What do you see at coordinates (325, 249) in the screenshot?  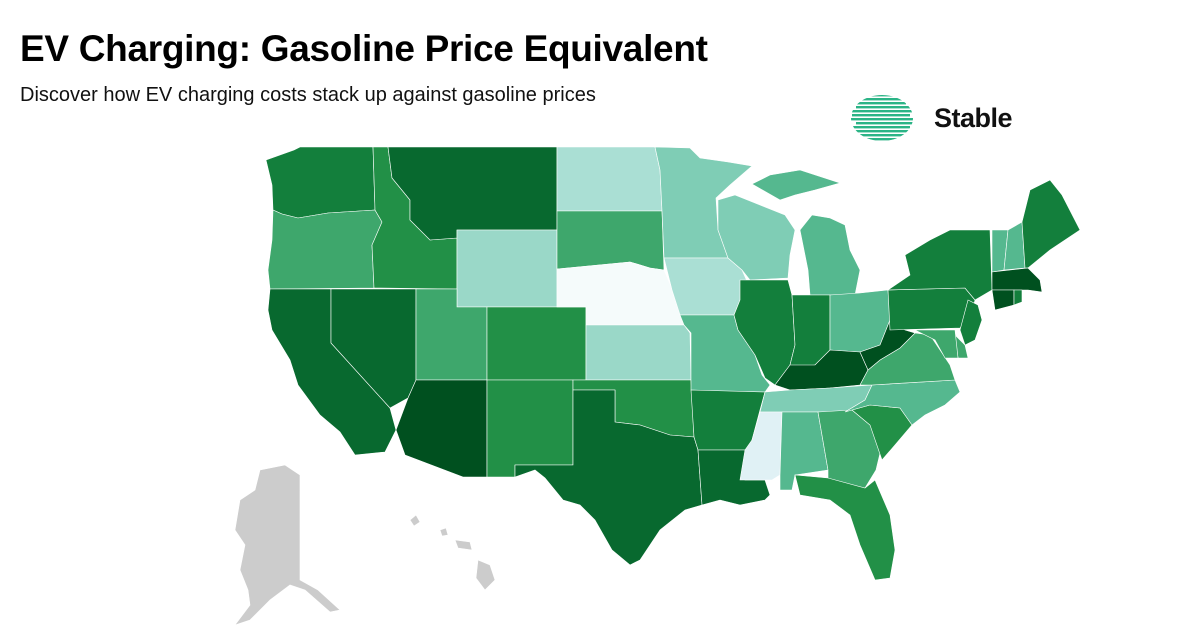 I see `state-OR` at bounding box center [325, 249].